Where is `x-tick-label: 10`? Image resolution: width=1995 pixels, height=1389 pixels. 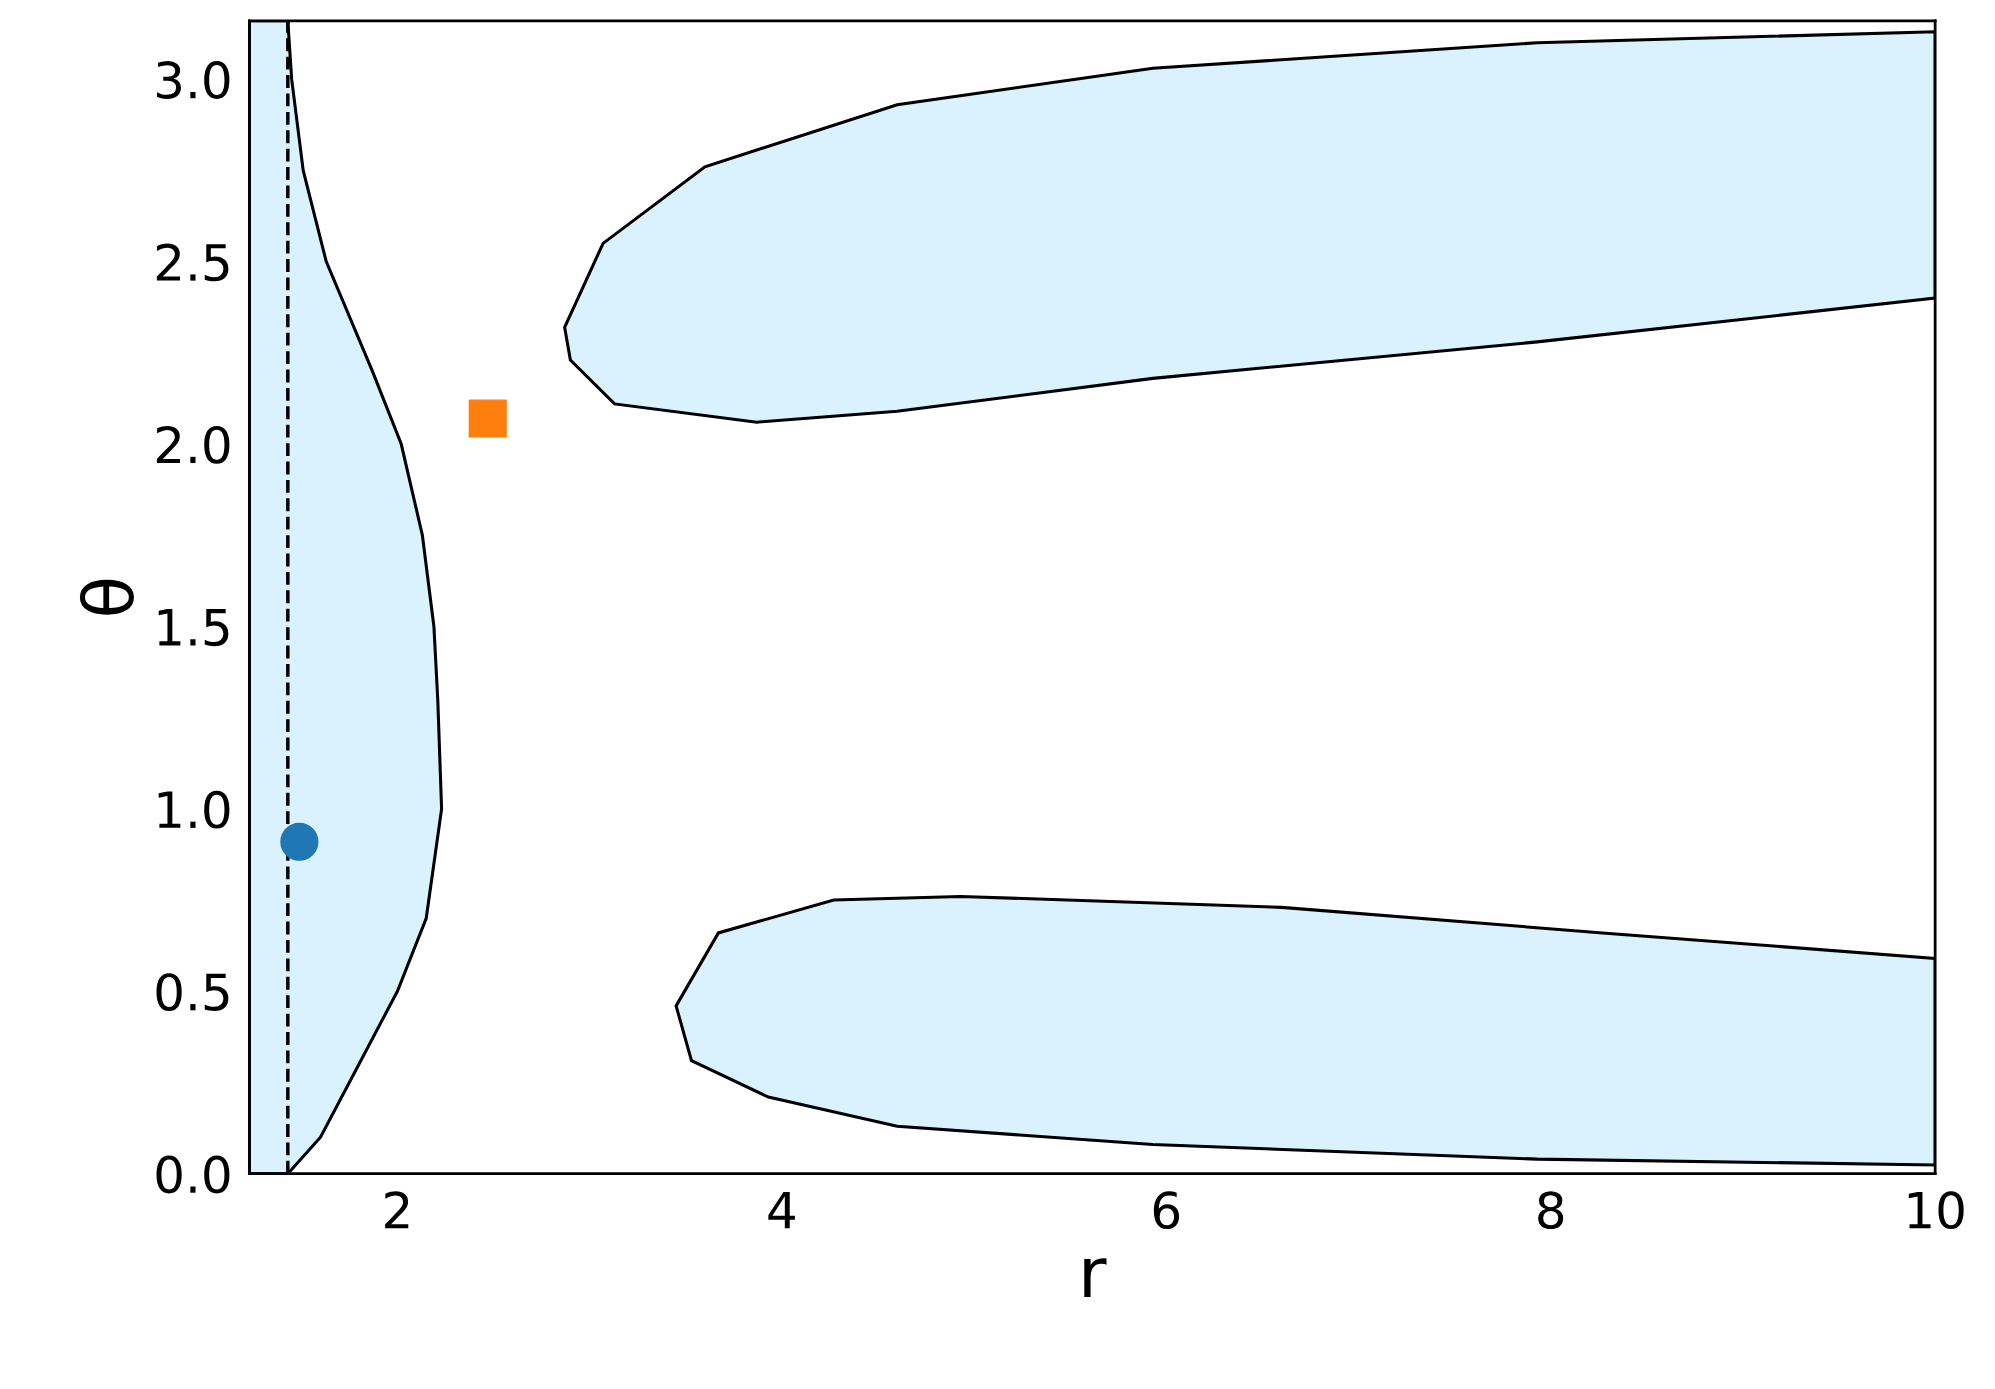
x-tick-label: 10 is located at coordinates (1936, 1210).